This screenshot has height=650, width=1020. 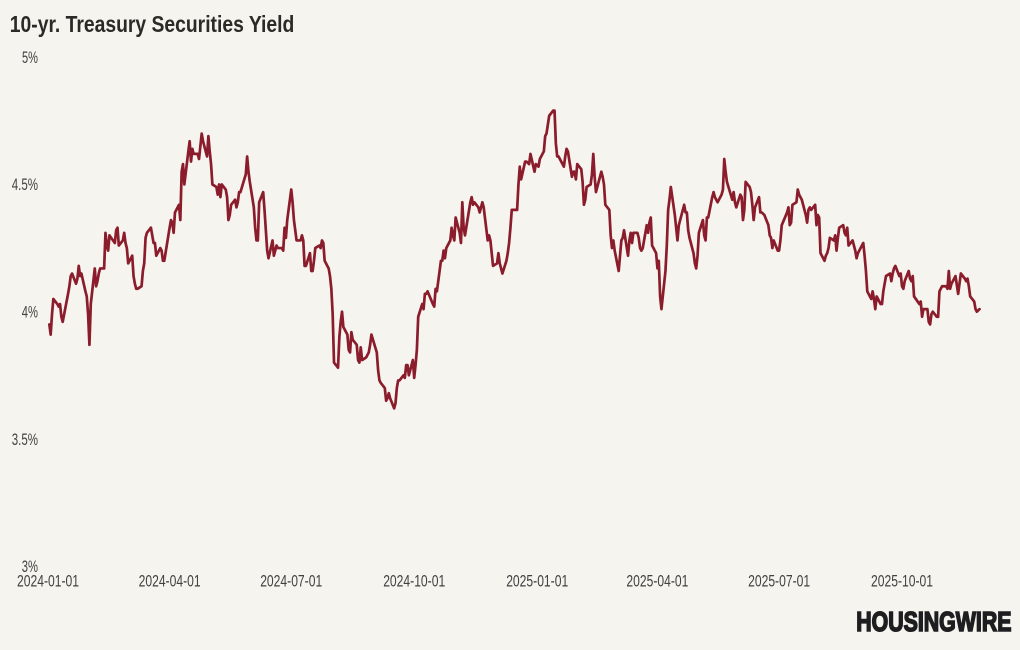 What do you see at coordinates (657, 582) in the screenshot?
I see `svg-text: 2025-04-01` at bounding box center [657, 582].